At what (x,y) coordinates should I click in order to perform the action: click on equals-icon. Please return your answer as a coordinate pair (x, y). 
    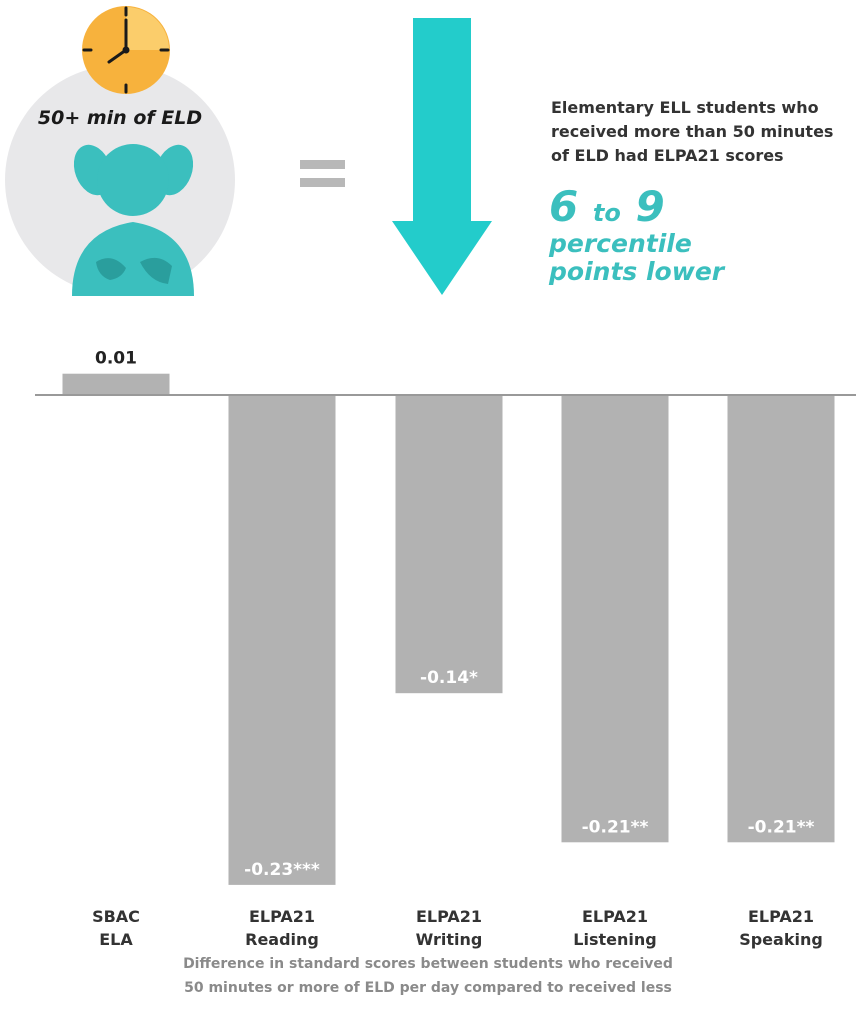
    Looking at the image, I should click on (322, 178).